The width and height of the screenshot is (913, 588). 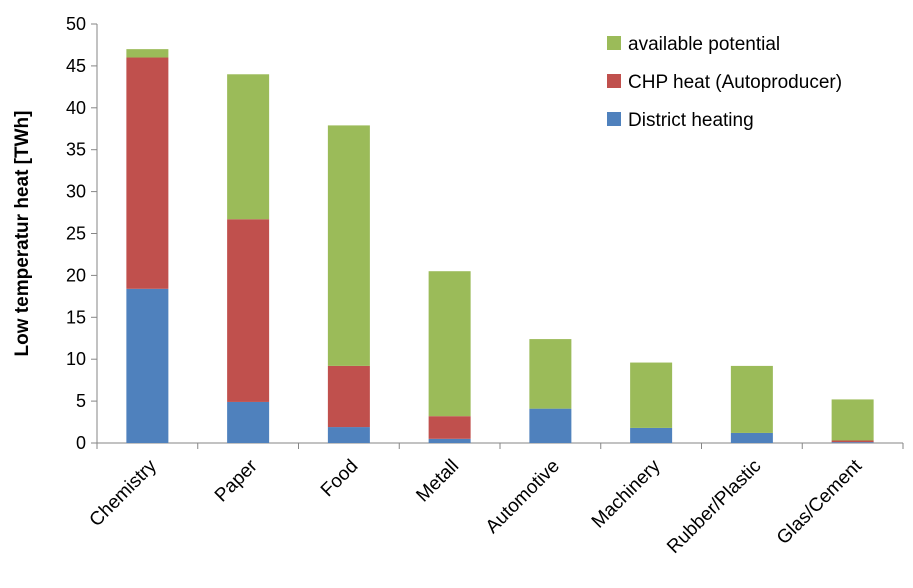 I want to click on y-axis-title: Low temperatur heat [TWh], so click(x=22, y=234).